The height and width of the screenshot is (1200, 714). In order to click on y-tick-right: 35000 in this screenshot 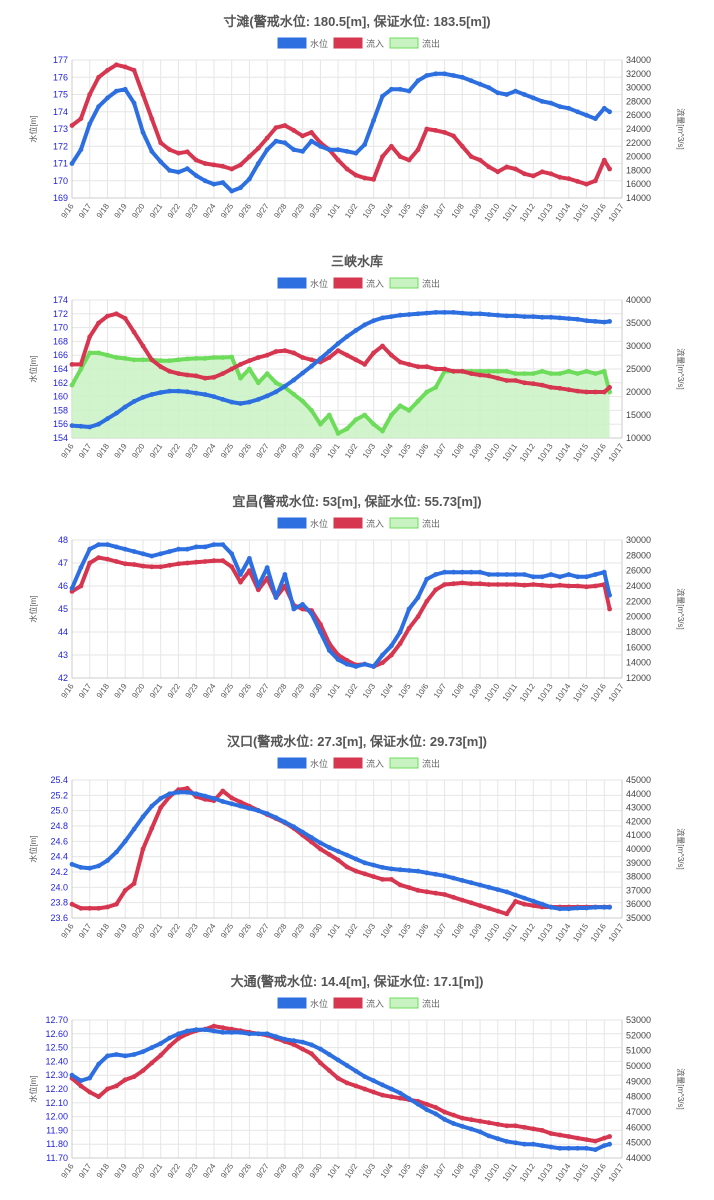, I will do `click(638, 918)`.